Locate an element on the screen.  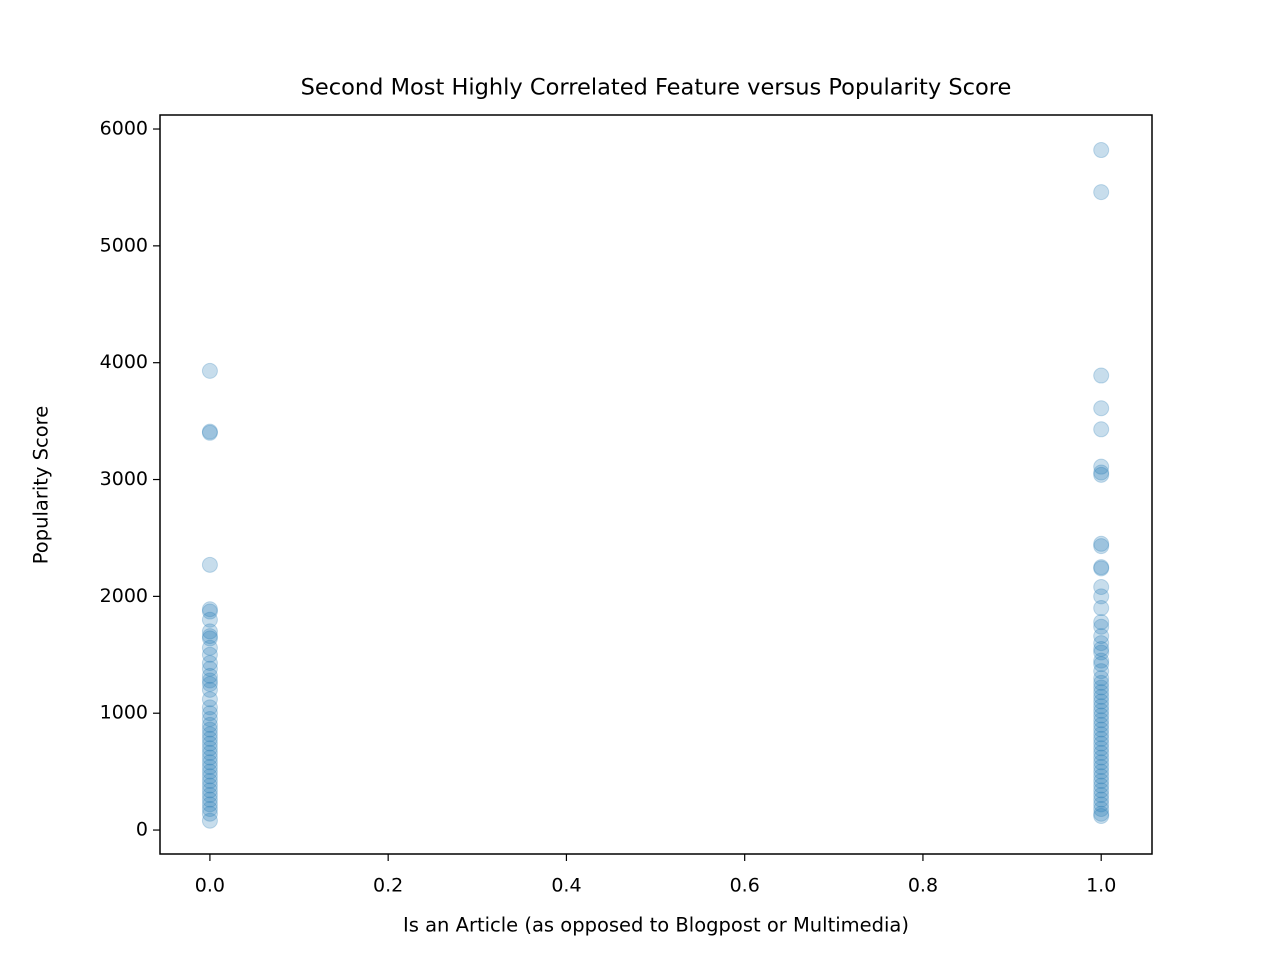
y-tick-label: 4000 is located at coordinates (124, 362).